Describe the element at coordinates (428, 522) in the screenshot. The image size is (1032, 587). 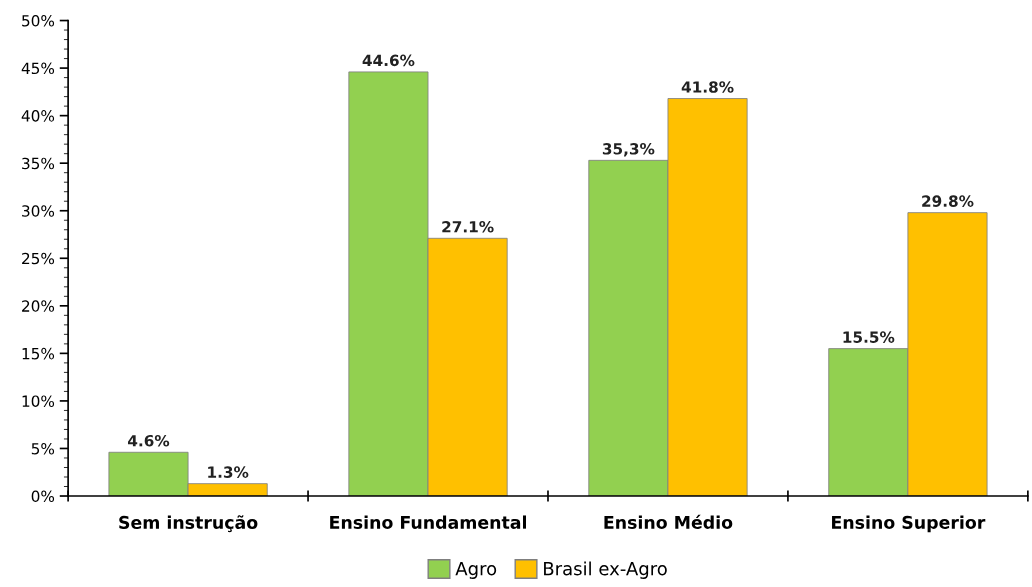
I see `x-tick-label: Ensino Fundamental` at that location.